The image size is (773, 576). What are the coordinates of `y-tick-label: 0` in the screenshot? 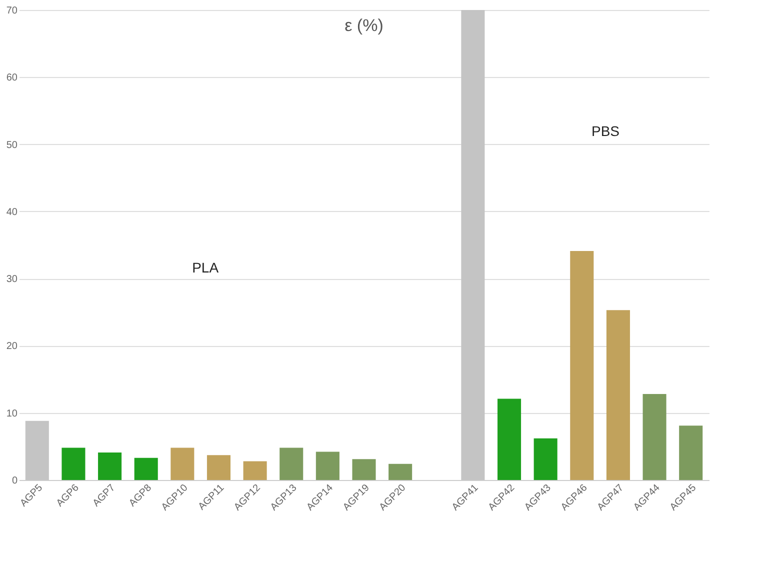 It's located at (15, 481).